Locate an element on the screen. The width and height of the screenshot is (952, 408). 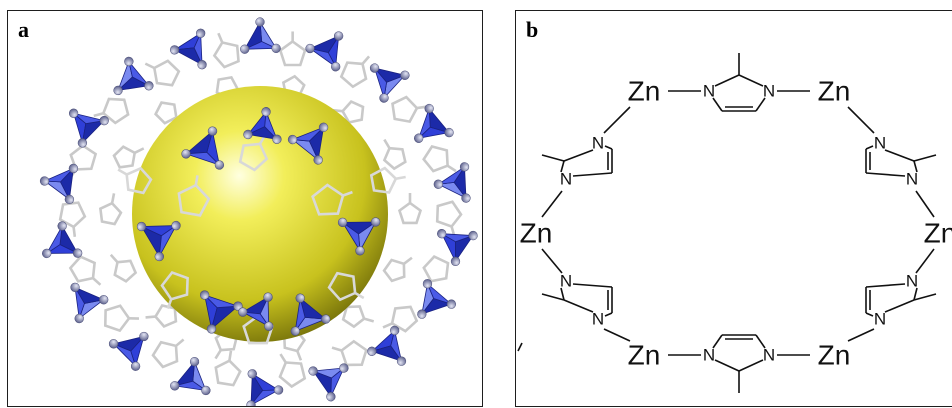
zinc-atom-ml: Zn is located at coordinates (536, 233).